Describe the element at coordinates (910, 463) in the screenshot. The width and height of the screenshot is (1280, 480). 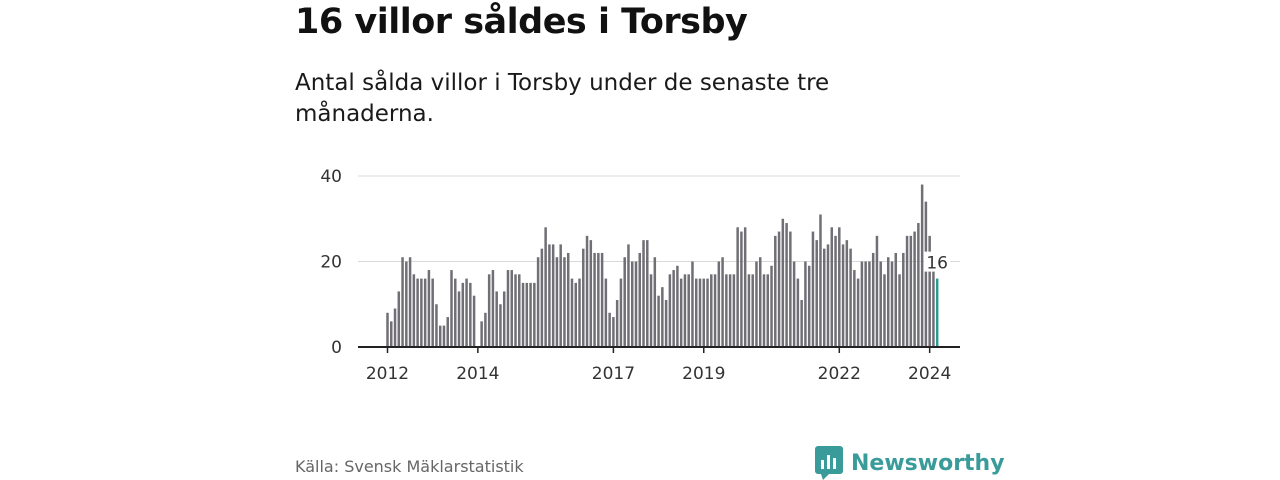
I see `newsworthy-brand: Newsworthy` at that location.